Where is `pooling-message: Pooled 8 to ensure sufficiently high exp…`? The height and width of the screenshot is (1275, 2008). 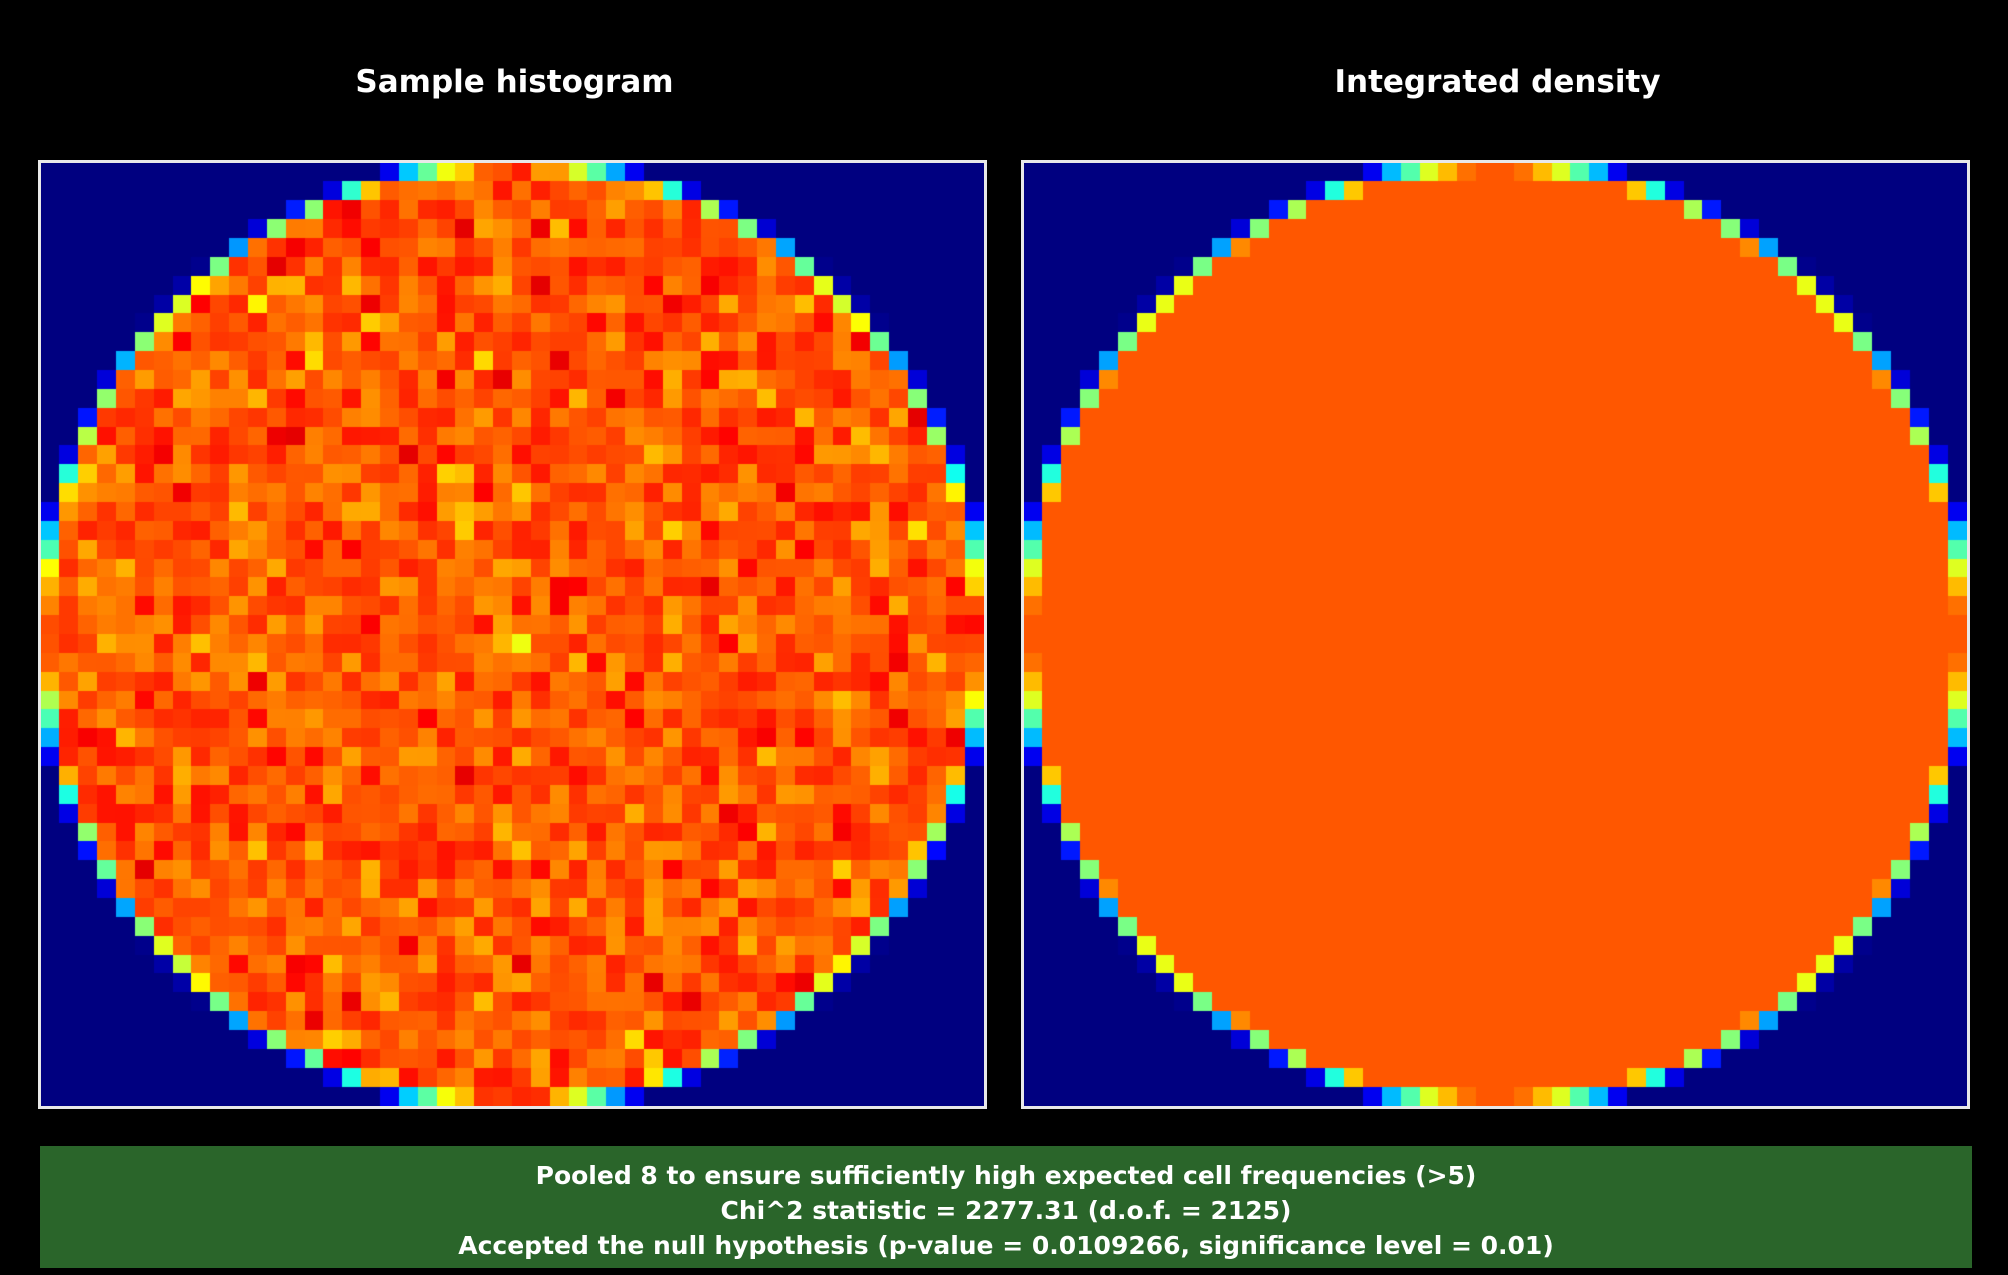 pooling-message: Pooled 8 to ensure sufficiently high exp… is located at coordinates (1006, 1175).